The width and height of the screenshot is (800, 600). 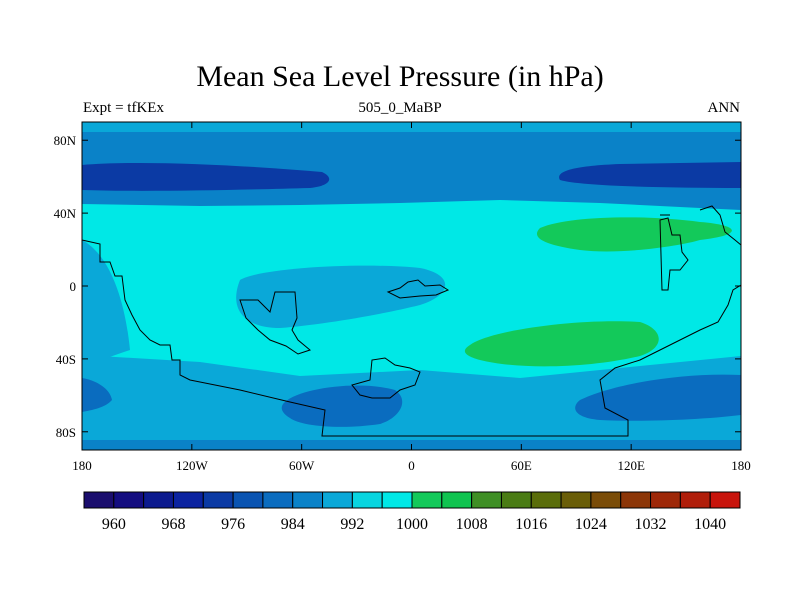 I want to click on x-tick-label: 60E, so click(x=521, y=465).